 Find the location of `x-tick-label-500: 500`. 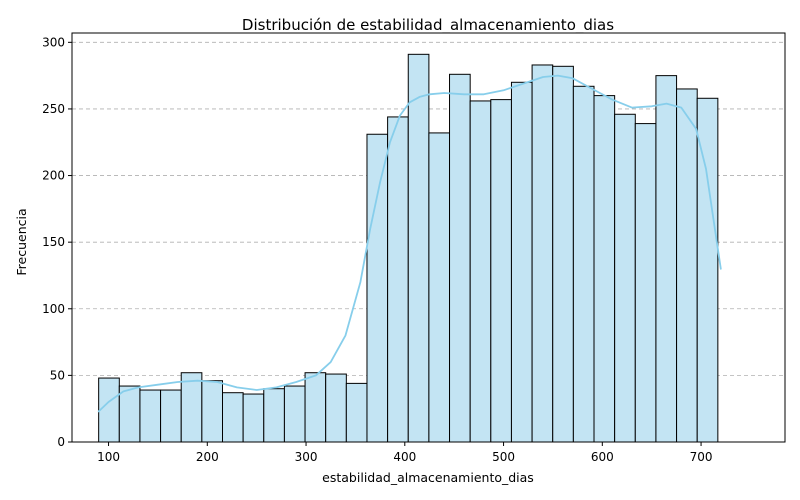

x-tick-label-500: 500 is located at coordinates (503, 457).